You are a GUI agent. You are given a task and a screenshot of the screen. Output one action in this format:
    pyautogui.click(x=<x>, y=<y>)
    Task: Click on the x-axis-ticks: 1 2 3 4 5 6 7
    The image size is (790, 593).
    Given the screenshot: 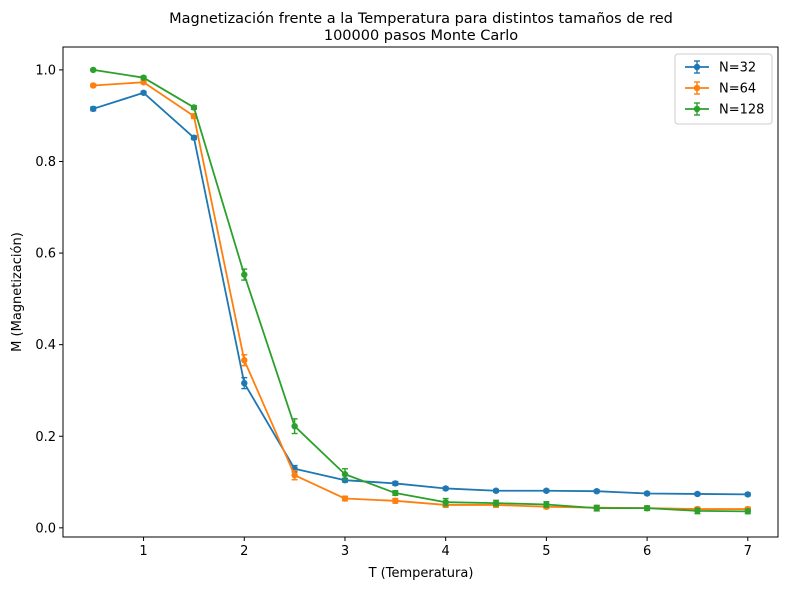 What is the action you would take?
    pyautogui.click(x=445, y=548)
    